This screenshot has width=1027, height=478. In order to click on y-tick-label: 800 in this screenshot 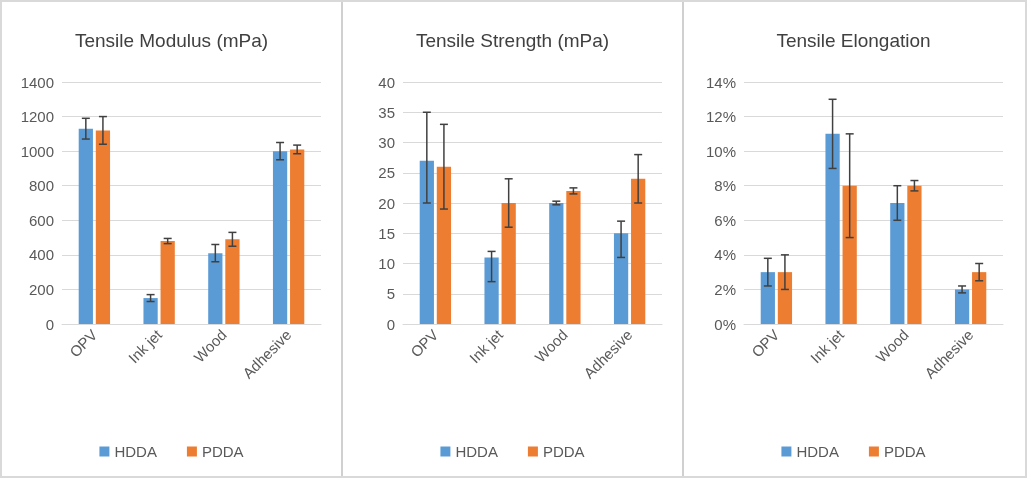, I will do `click(41, 186)`.